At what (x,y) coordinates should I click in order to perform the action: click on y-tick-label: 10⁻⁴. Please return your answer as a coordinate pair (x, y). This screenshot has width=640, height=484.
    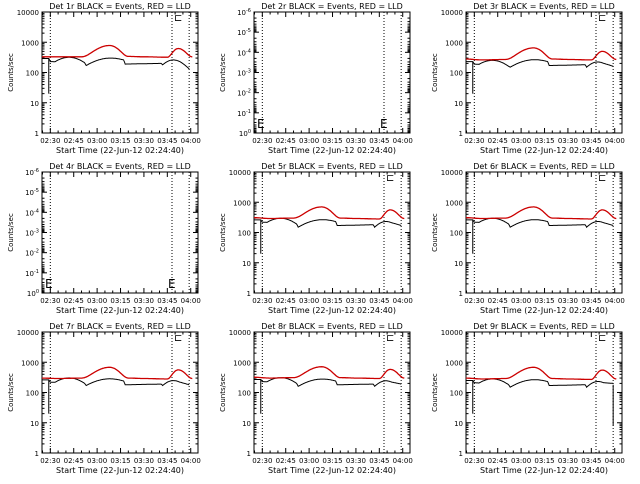
    Looking at the image, I should click on (244, 52).